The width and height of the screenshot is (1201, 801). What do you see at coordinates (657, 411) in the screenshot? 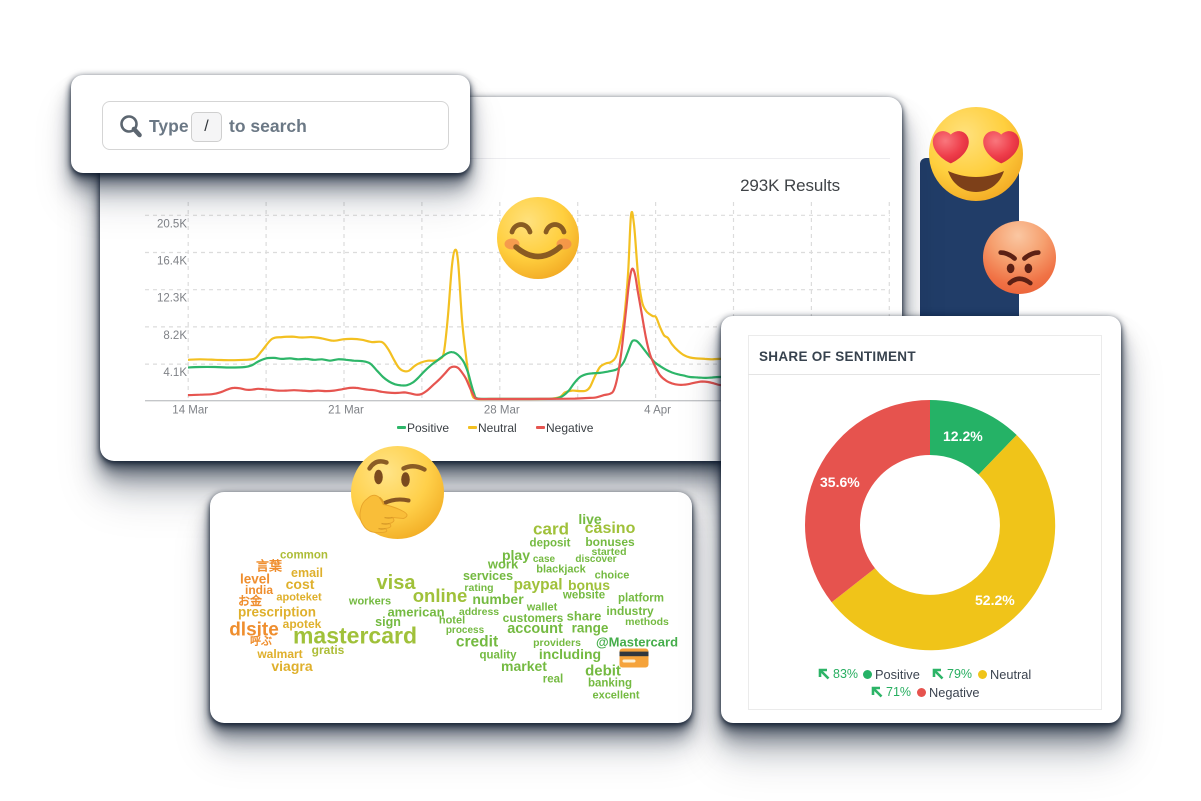
I see `svg-text: 4 Apr` at bounding box center [657, 411].